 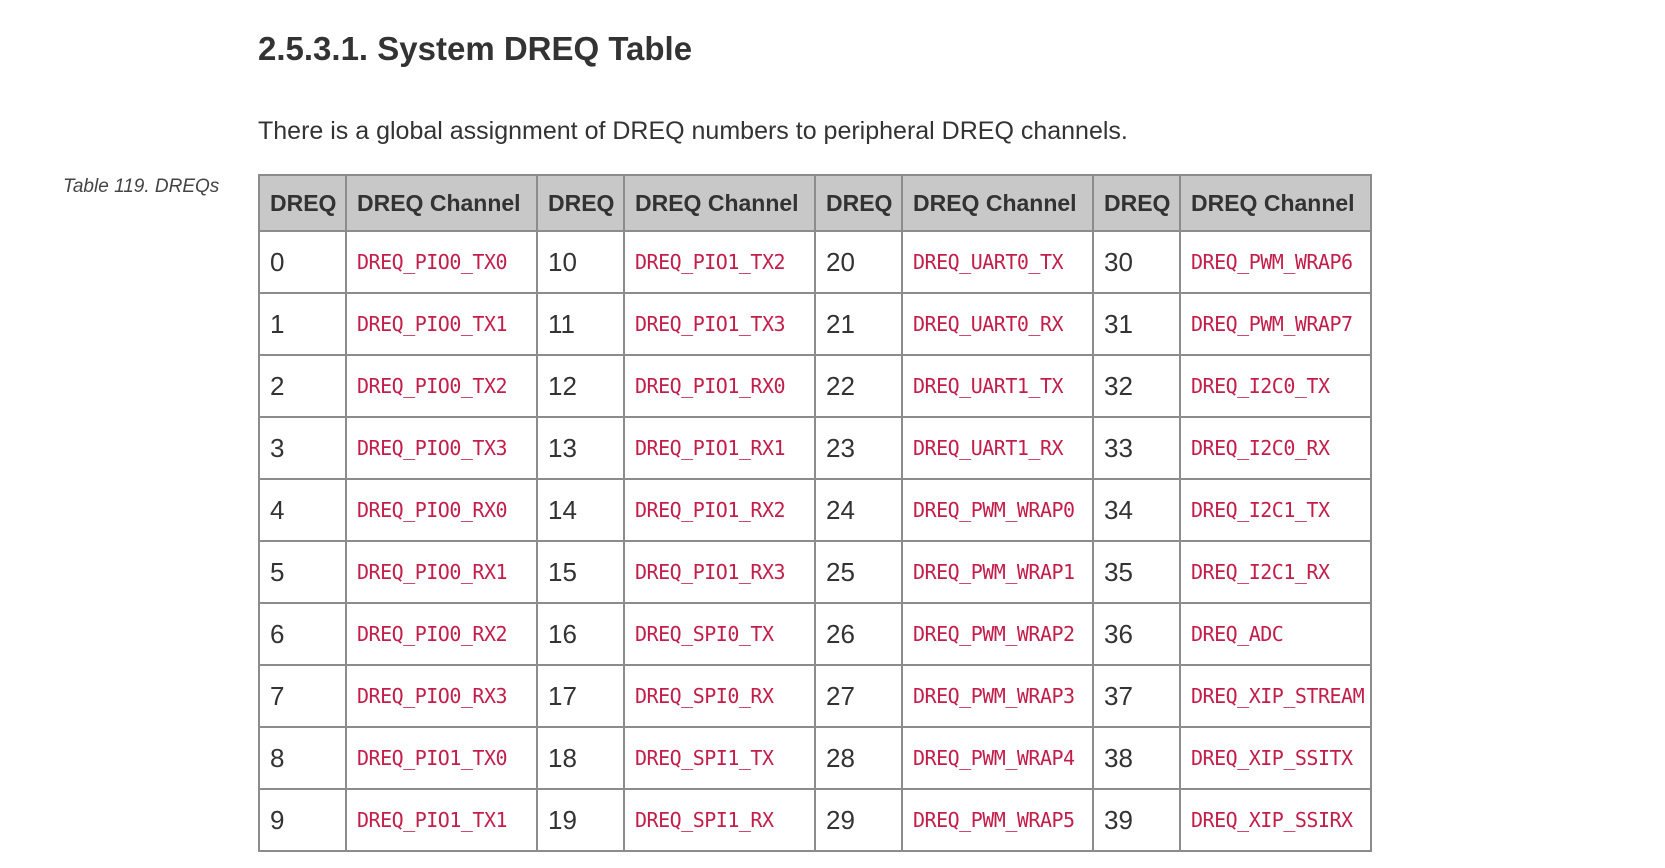 What do you see at coordinates (580, 820) in the screenshot?
I see `dreq-number-cell: 19` at bounding box center [580, 820].